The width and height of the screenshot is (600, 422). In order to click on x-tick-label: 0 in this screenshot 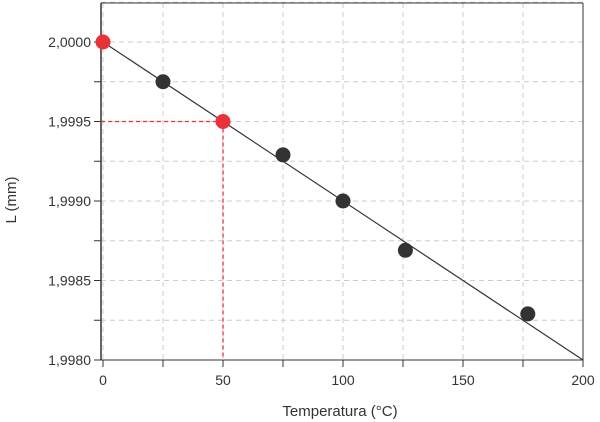, I will do `click(103, 380)`.